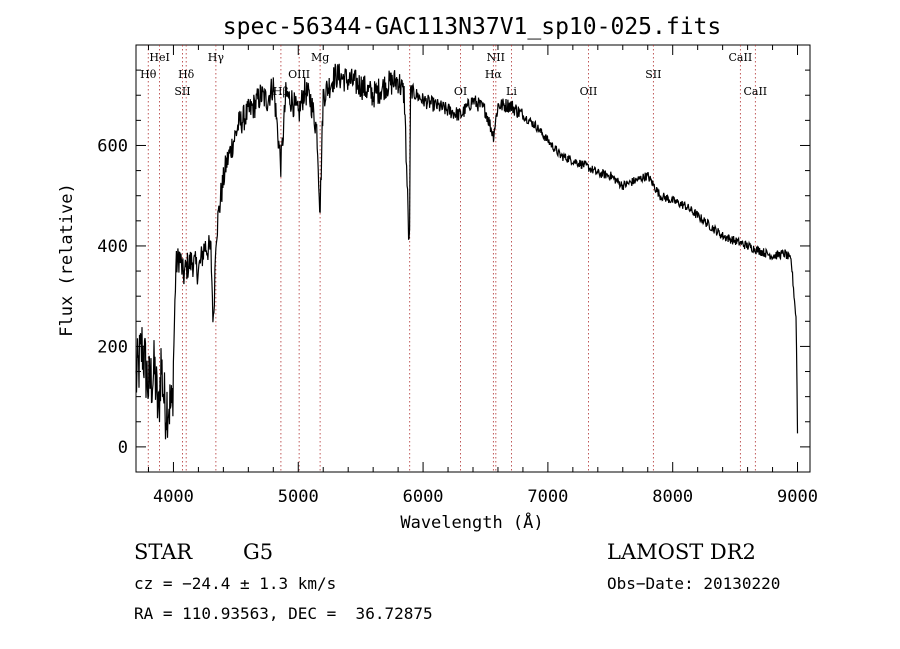  I want to click on emission-line-label: OII, so click(589, 91).